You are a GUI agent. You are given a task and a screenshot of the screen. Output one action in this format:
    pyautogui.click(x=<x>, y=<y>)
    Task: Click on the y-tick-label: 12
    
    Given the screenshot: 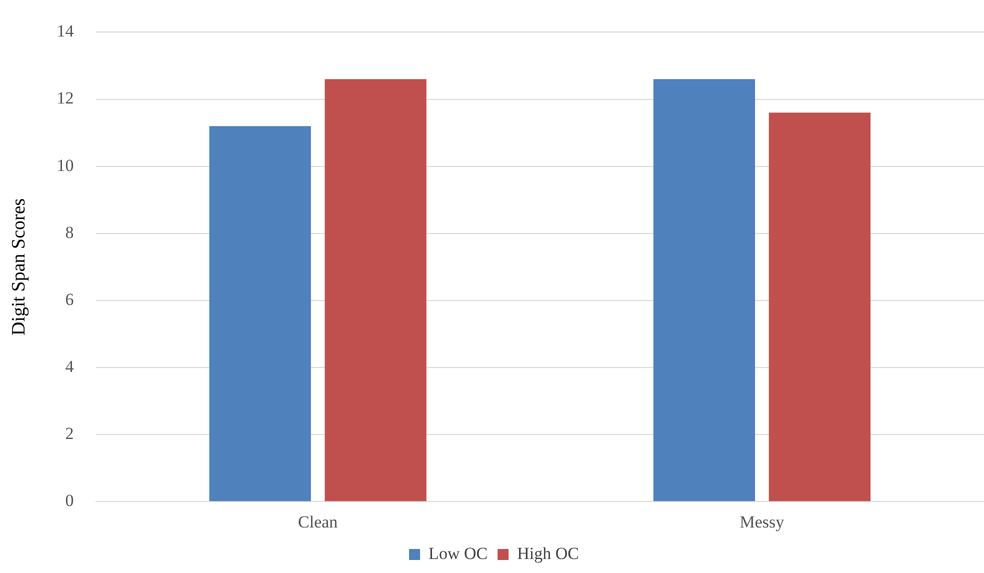 What is the action you would take?
    pyautogui.click(x=65, y=98)
    